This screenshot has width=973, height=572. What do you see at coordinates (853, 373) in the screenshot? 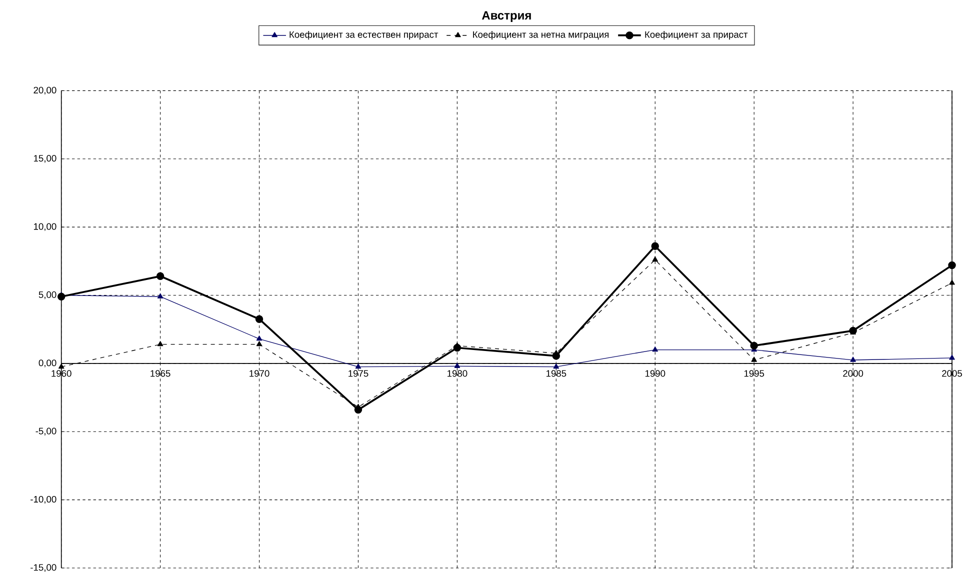
I see `x-tick-label: 2000` at bounding box center [853, 373].